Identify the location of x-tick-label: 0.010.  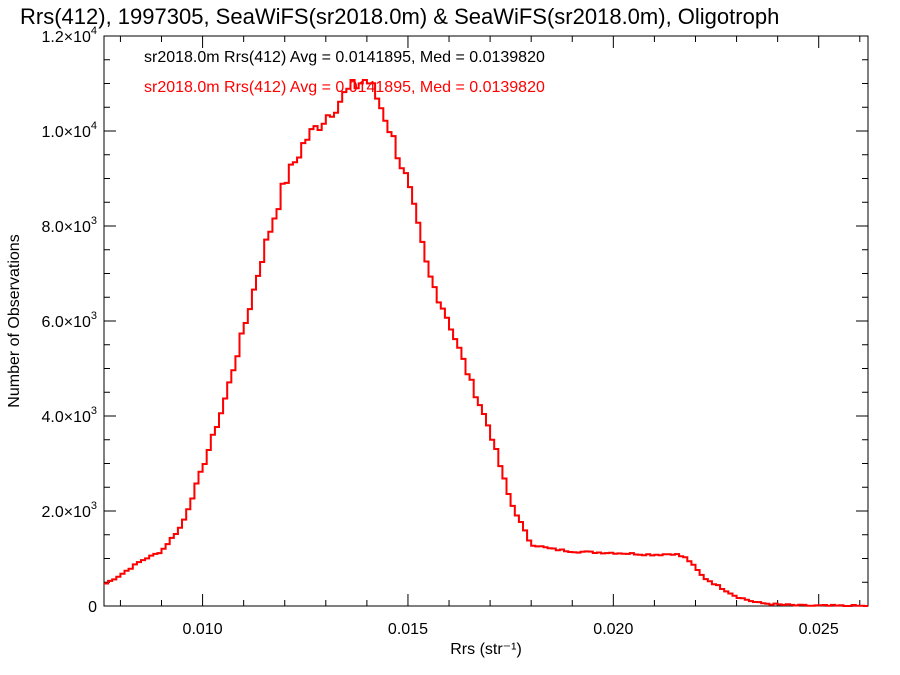
(203, 629).